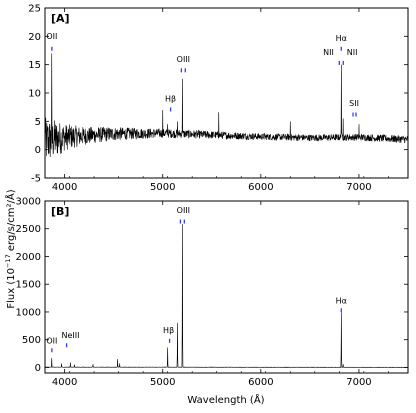  Describe the element at coordinates (28, 202) in the screenshot. I see `y-tick-label: 3000` at that location.